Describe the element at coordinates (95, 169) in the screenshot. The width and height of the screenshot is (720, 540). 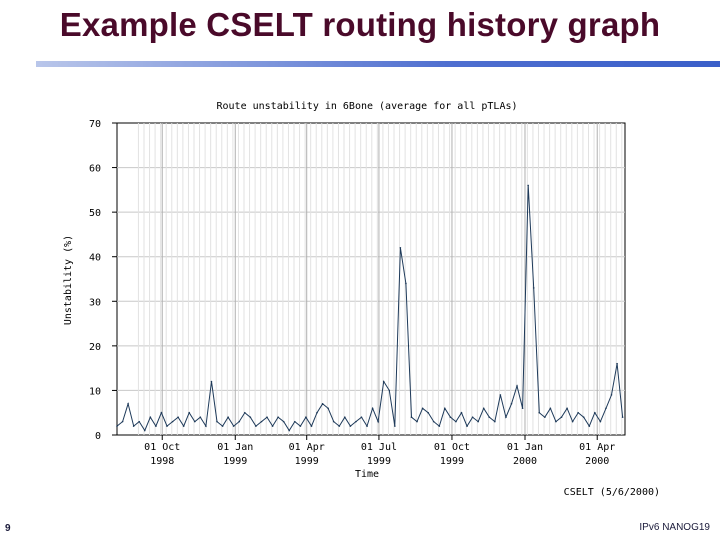
I see `y-tick-label: 60` at that location.